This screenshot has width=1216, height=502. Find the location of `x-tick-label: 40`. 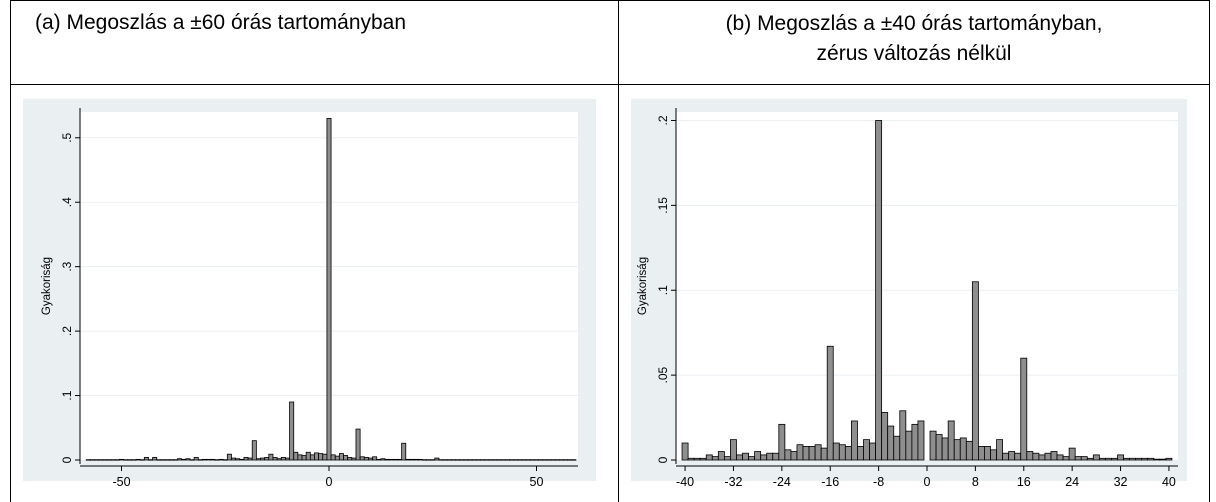

x-tick-label: 40 is located at coordinates (1169, 482).